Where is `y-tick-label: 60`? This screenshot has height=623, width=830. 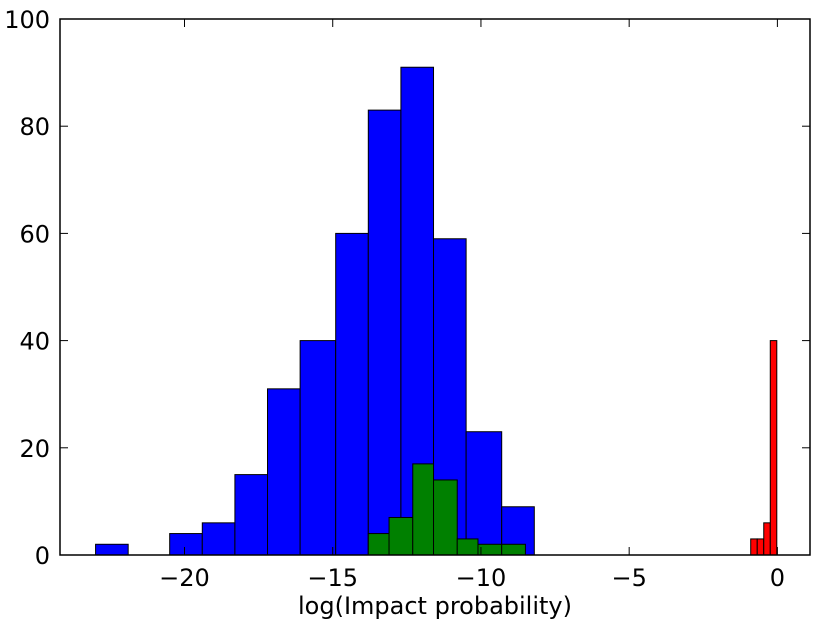
y-tick-label: 60 is located at coordinates (34, 234).